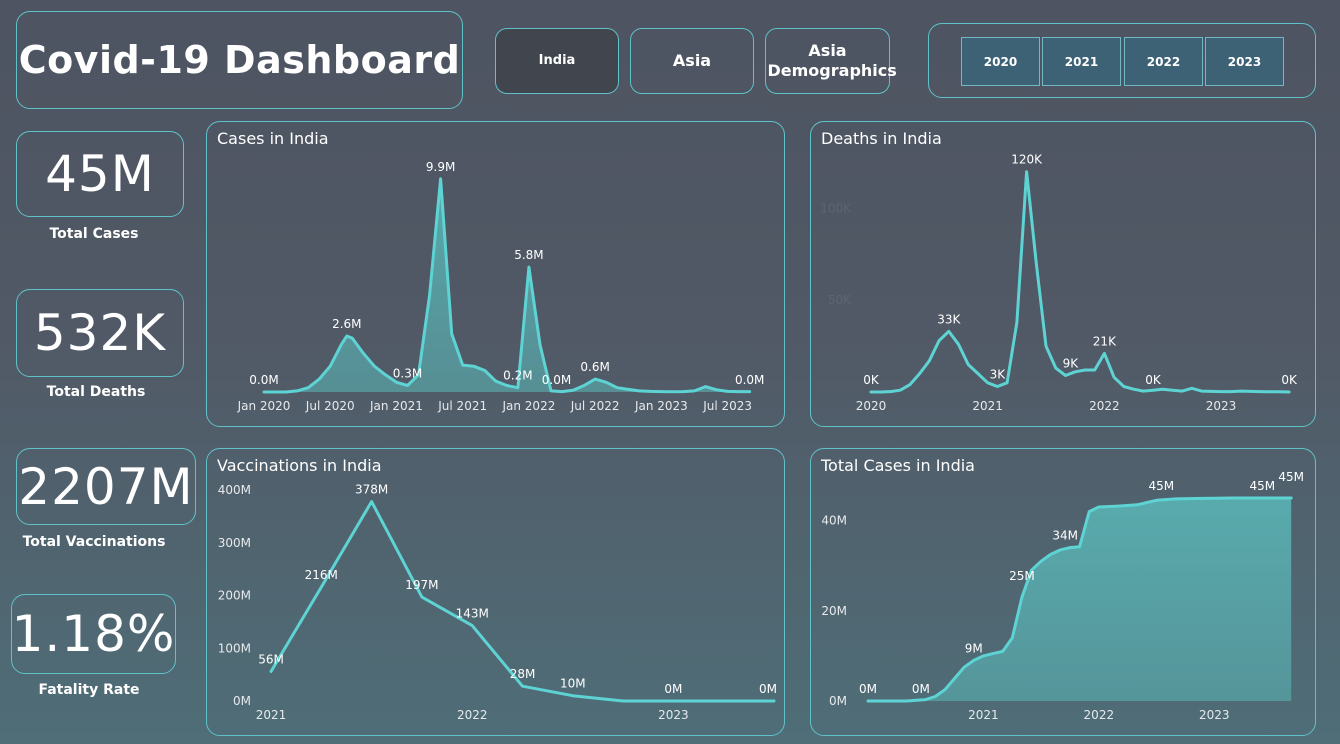 This screenshot has width=1340, height=744. I want to click on year-button-2022: 2022, so click(1163, 61).